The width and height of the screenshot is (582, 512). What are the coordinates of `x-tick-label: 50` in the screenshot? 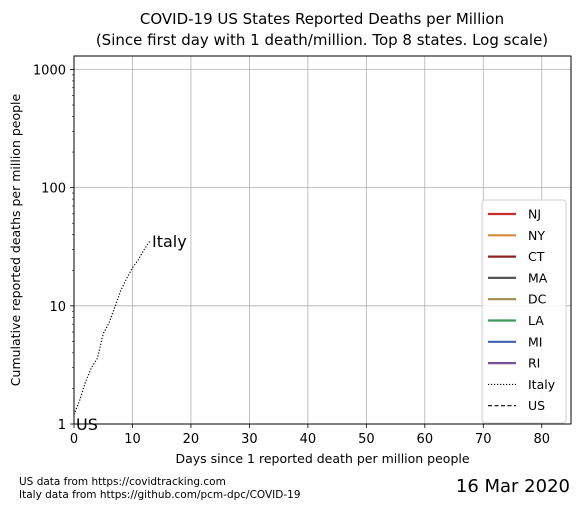 It's located at (366, 439).